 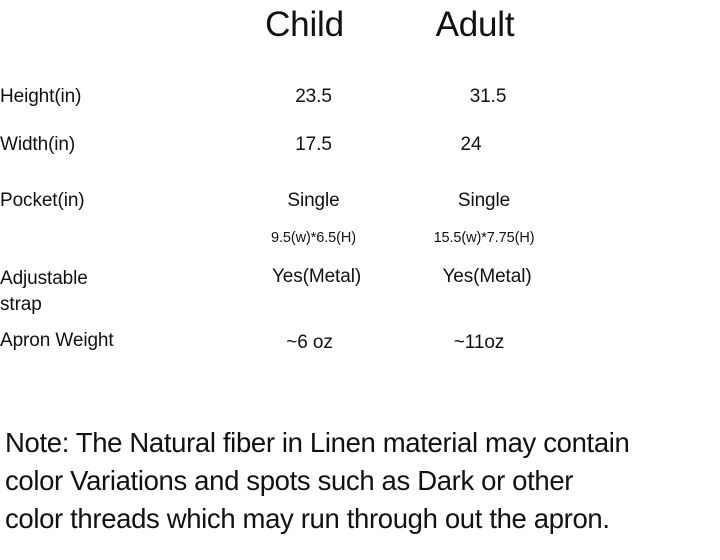 What do you see at coordinates (322, 221) in the screenshot?
I see `cell-pocket-child: Single 9.5(w)*6.5(H)` at bounding box center [322, 221].